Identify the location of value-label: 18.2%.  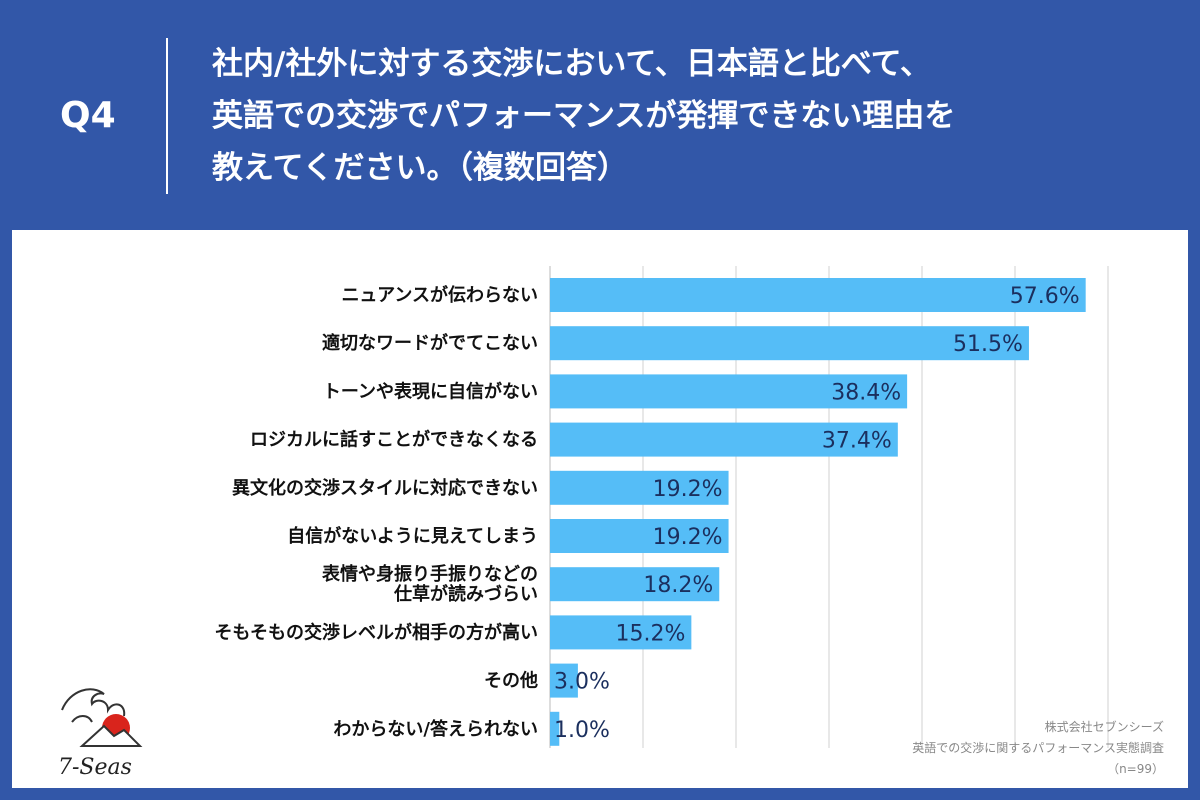
(678, 585).